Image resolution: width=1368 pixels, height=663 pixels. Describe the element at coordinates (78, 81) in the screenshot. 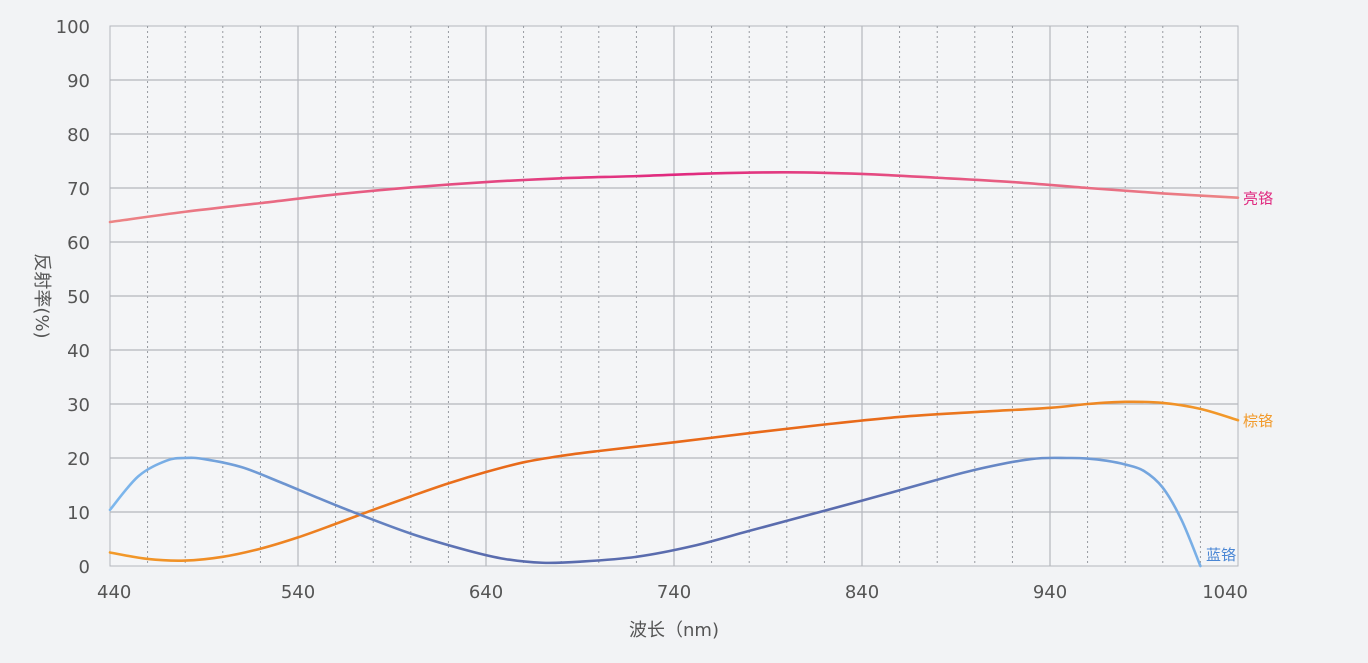

I see `y-tick-label: 90` at that location.